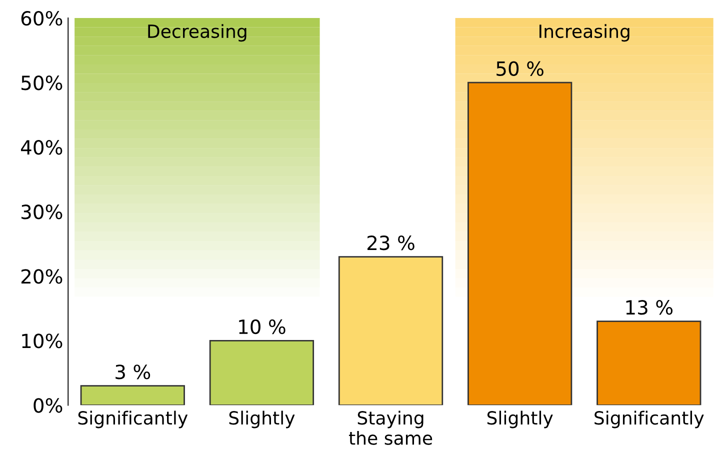 The width and height of the screenshot is (717, 462). I want to click on y-tick-label: 50%, so click(42, 83).